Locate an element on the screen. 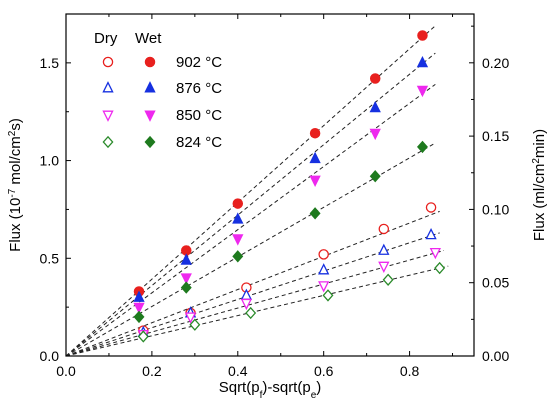 The height and width of the screenshot is (406, 552). y-right-axis-label: Flux (ml/cm2min) is located at coordinates (540, 185).